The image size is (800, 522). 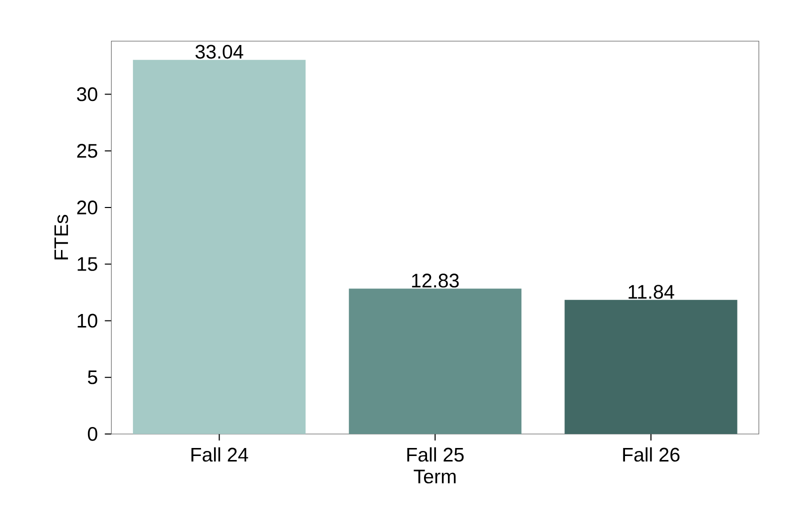 I want to click on y-tick-label: 30, so click(x=87, y=94).